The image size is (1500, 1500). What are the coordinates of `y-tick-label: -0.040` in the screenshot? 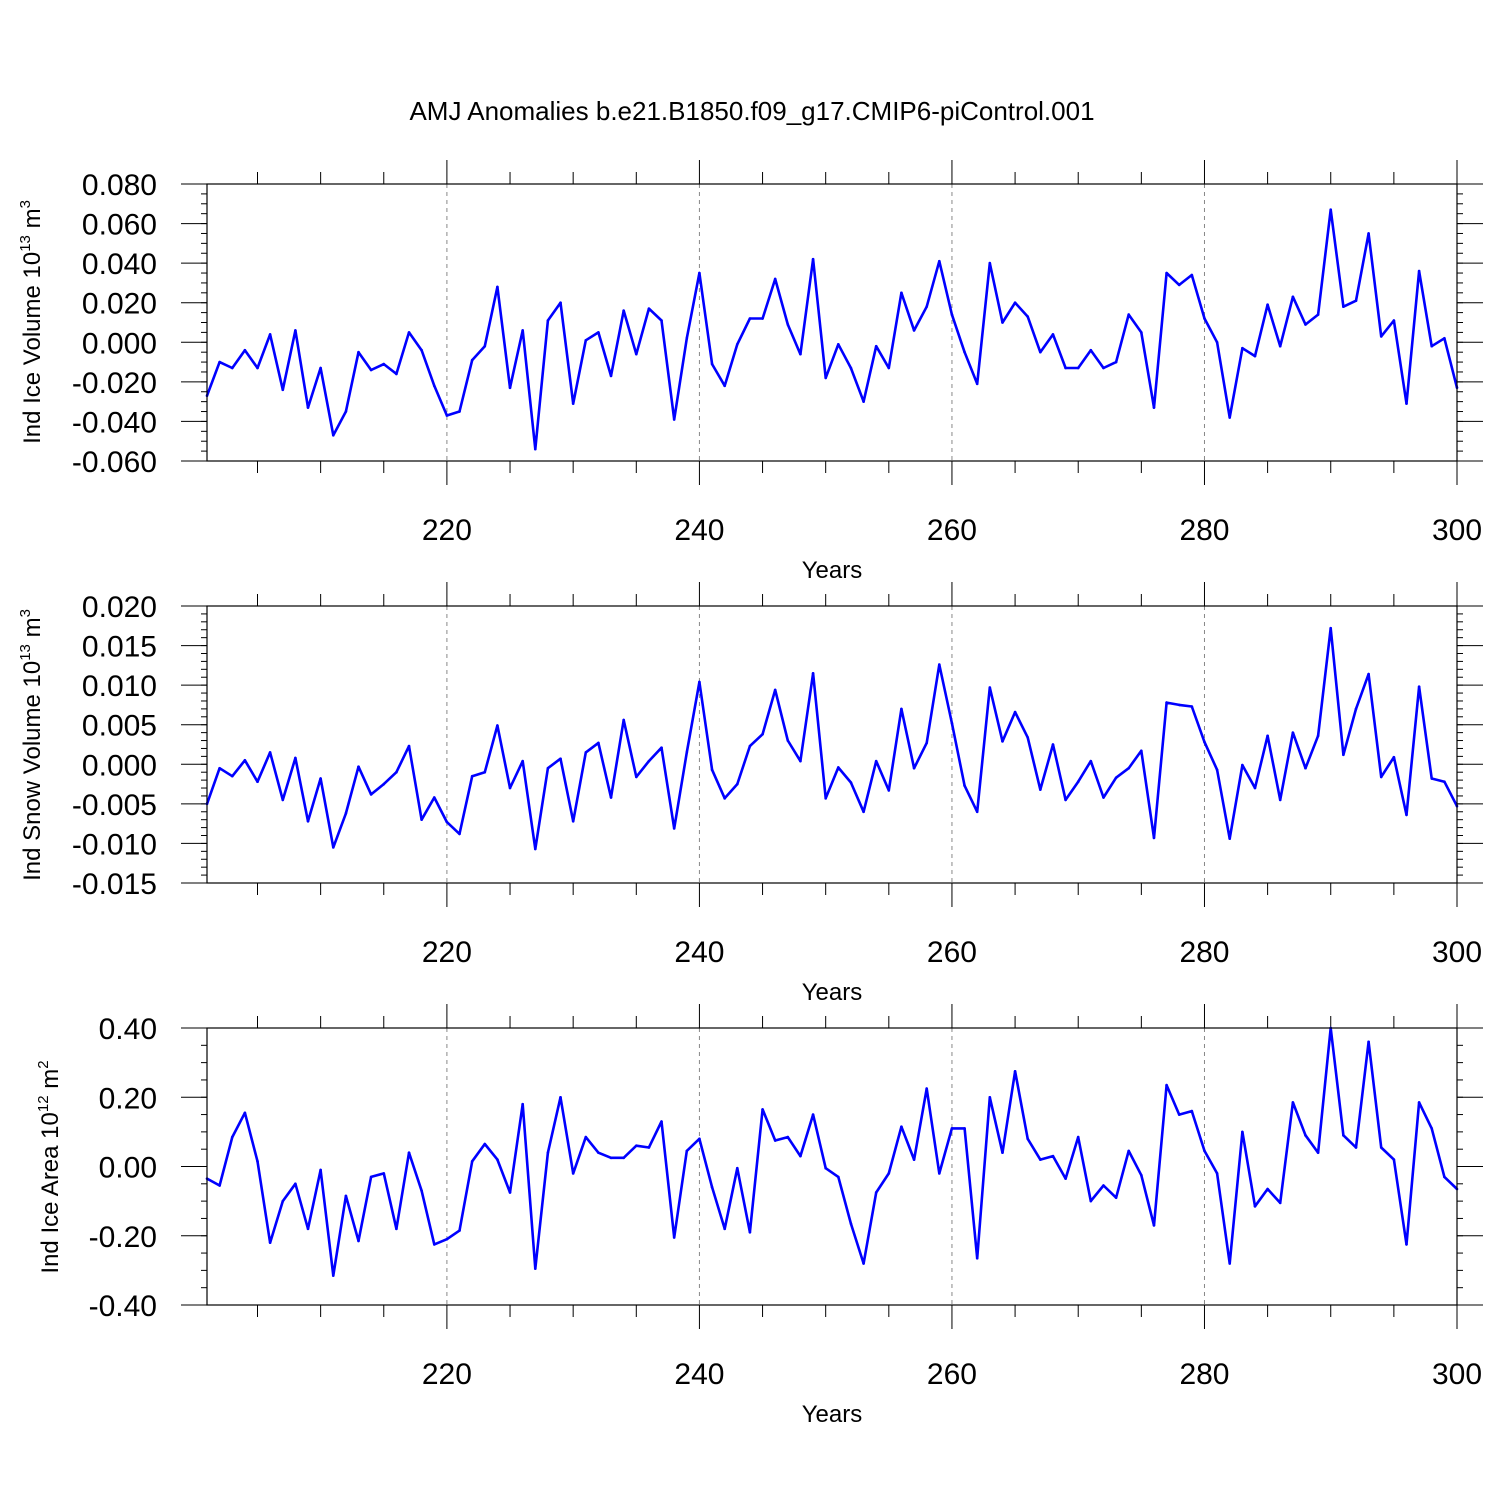 It's located at (114, 422).